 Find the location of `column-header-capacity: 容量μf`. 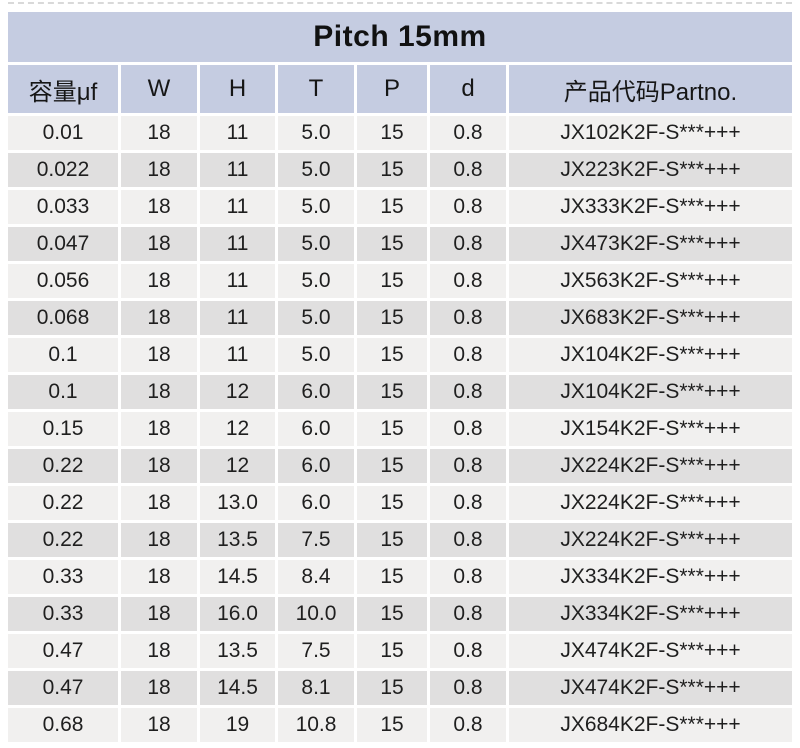

column-header-capacity: 容量μf is located at coordinates (63, 89).